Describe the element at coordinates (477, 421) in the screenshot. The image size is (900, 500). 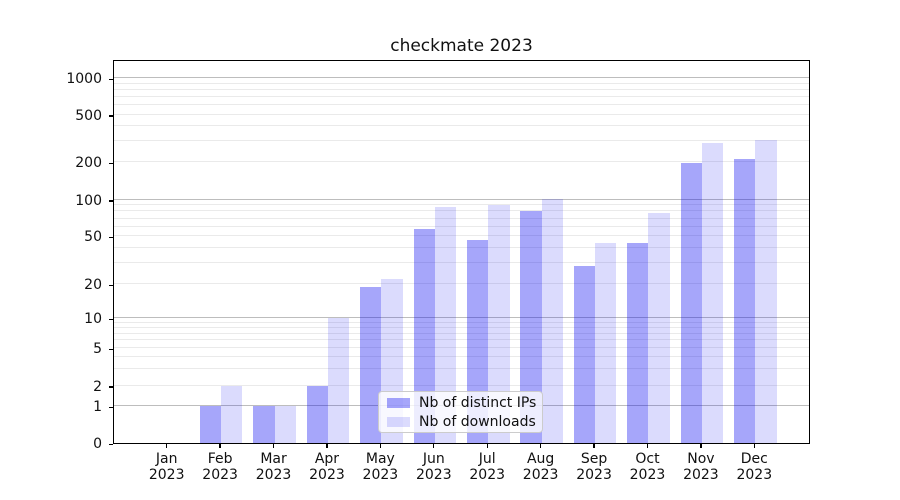
I see `legend-label: Nb of downloads` at that location.